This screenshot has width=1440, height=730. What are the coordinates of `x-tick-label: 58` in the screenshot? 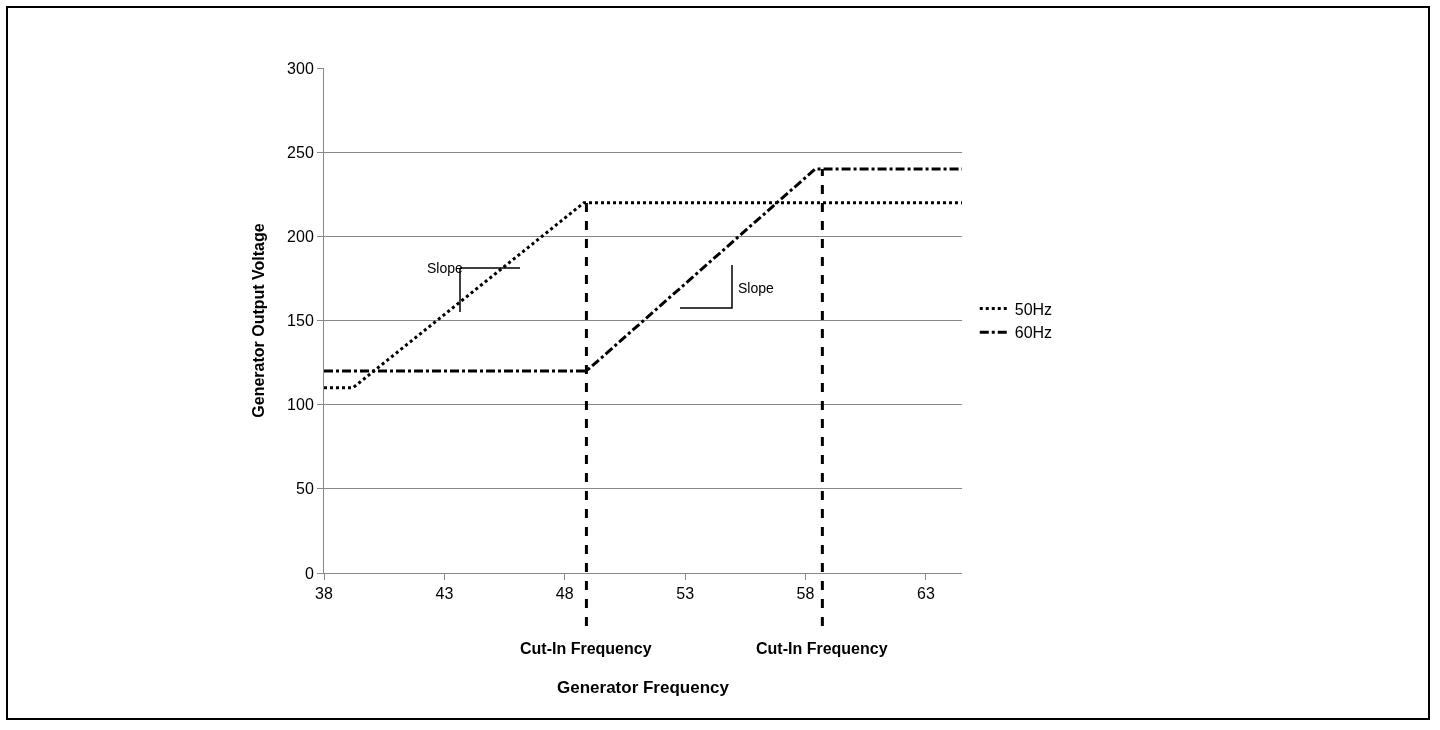 It's located at (805, 594).